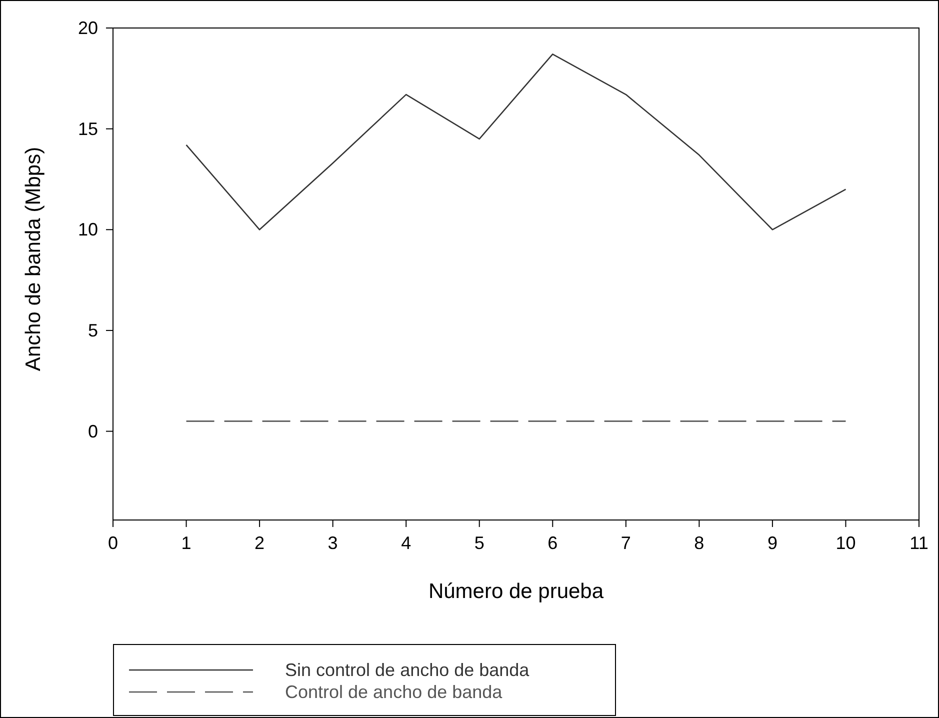  Describe the element at coordinates (846, 543) in the screenshot. I see `x-tick-label: 10` at that location.